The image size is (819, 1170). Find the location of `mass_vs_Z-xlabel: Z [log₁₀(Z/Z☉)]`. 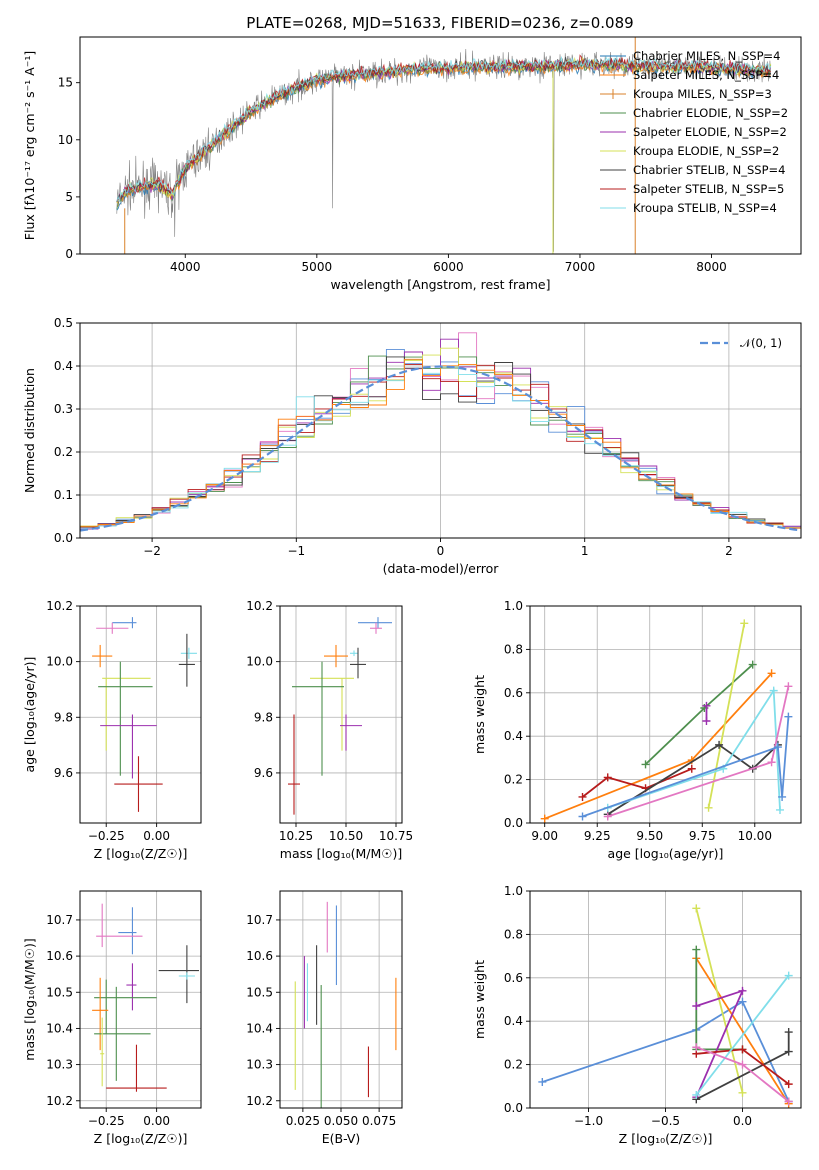

mass_vs_Z-xlabel: Z [log₁₀(Z/Z☉)] is located at coordinates (141, 1138).